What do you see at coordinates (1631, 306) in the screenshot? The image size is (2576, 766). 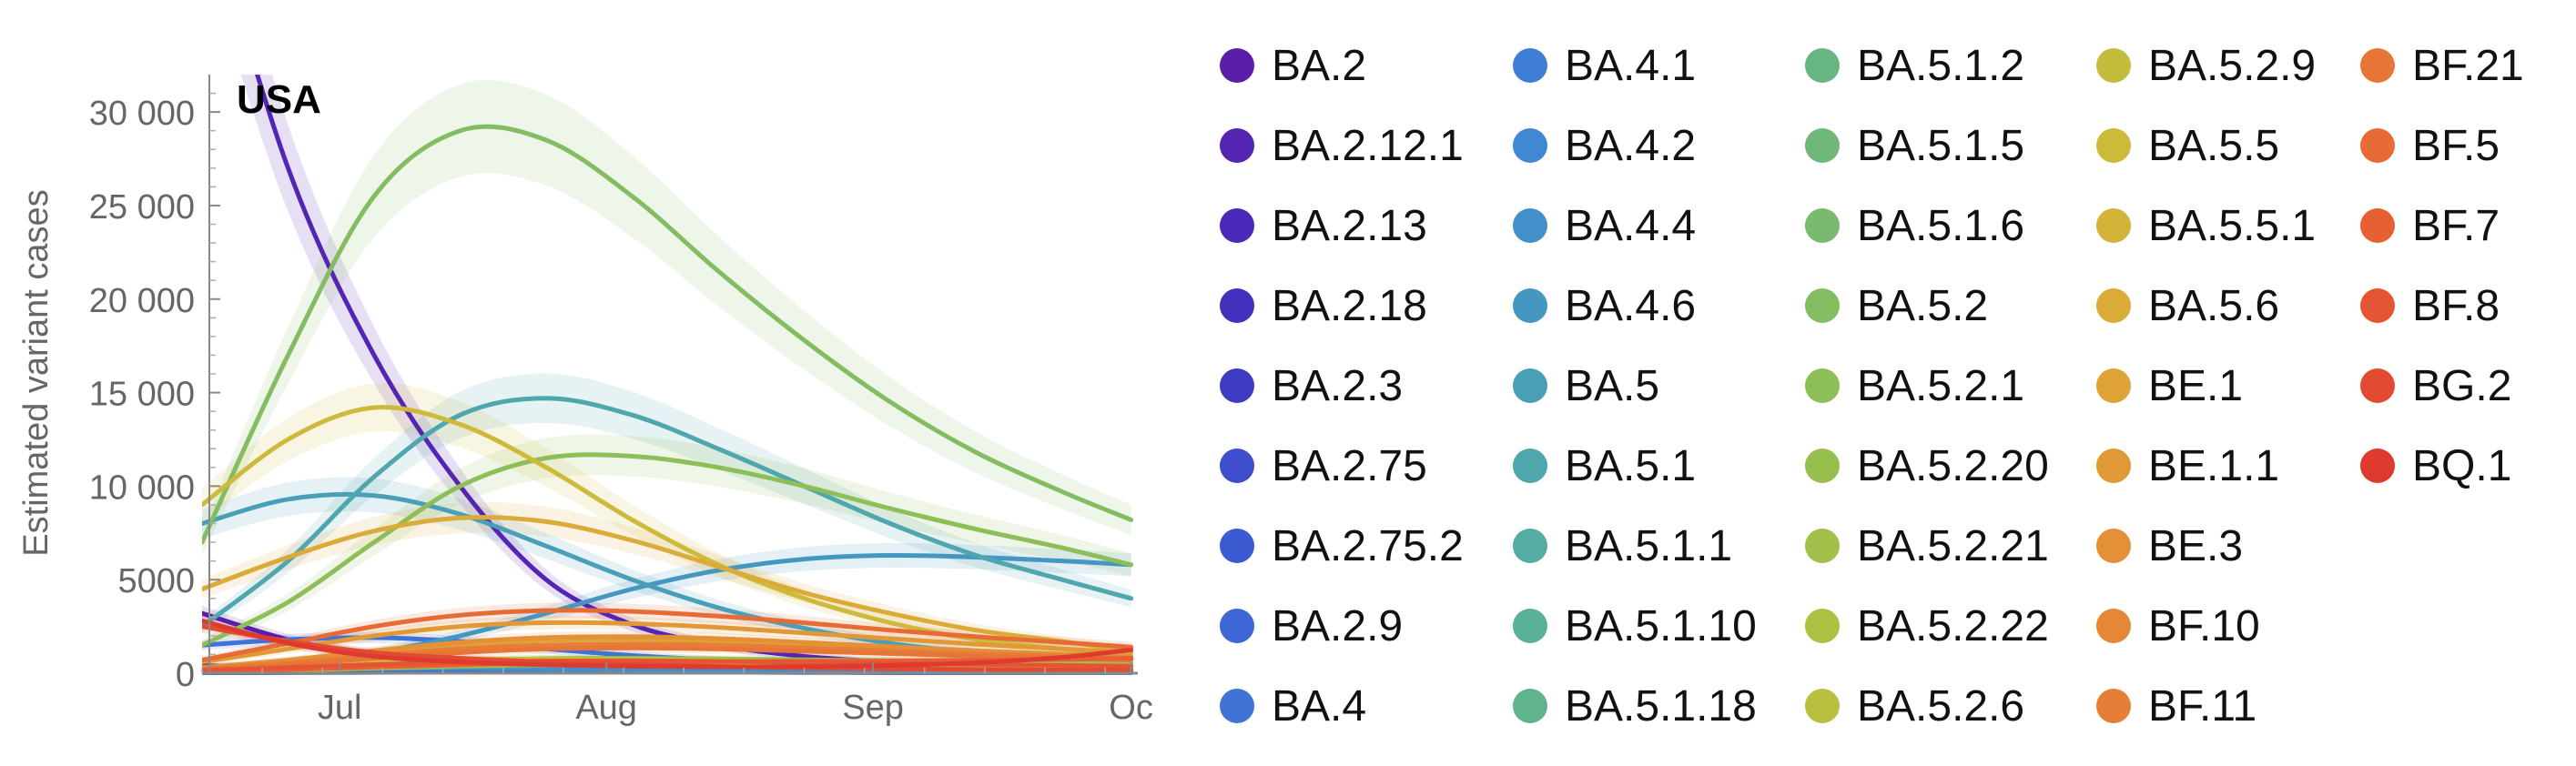 I see `legend-label: BA.4.6` at bounding box center [1631, 306].